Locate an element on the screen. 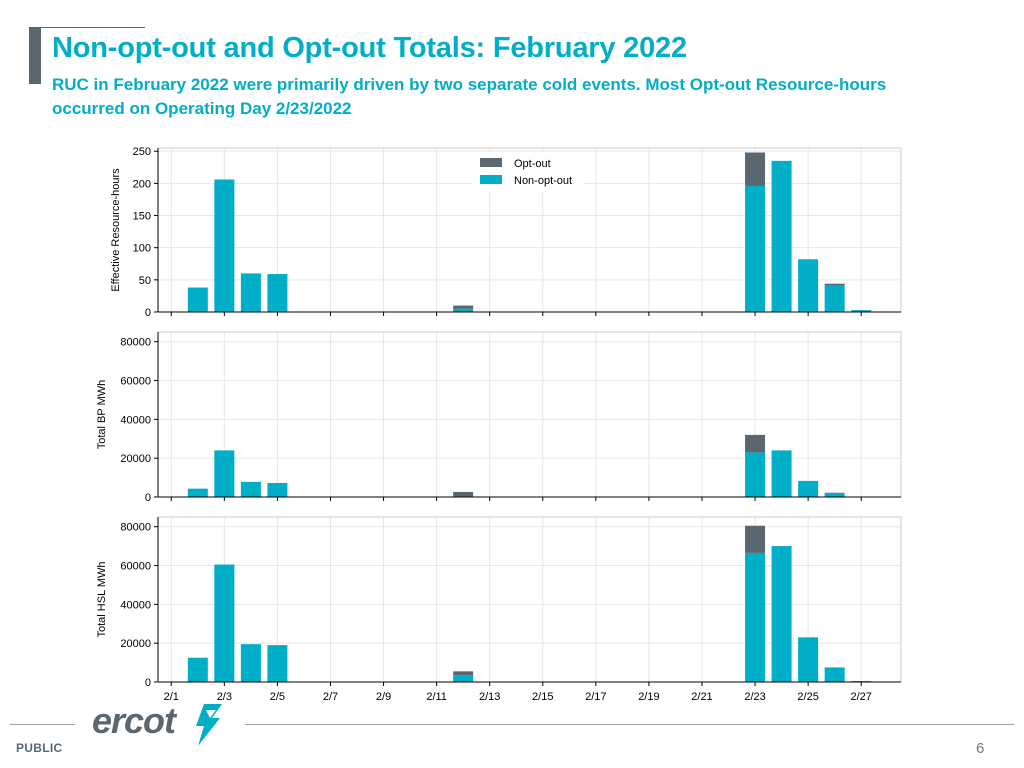  y-axis-label: Total HSL MWh is located at coordinates (102, 599).